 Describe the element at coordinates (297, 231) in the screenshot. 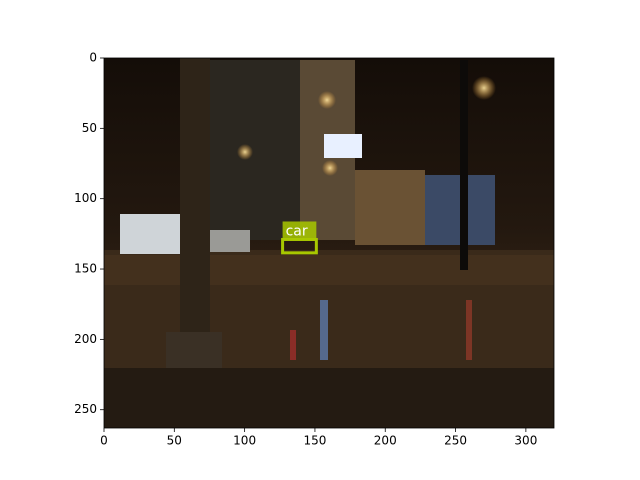

I see `box-label: car` at that location.